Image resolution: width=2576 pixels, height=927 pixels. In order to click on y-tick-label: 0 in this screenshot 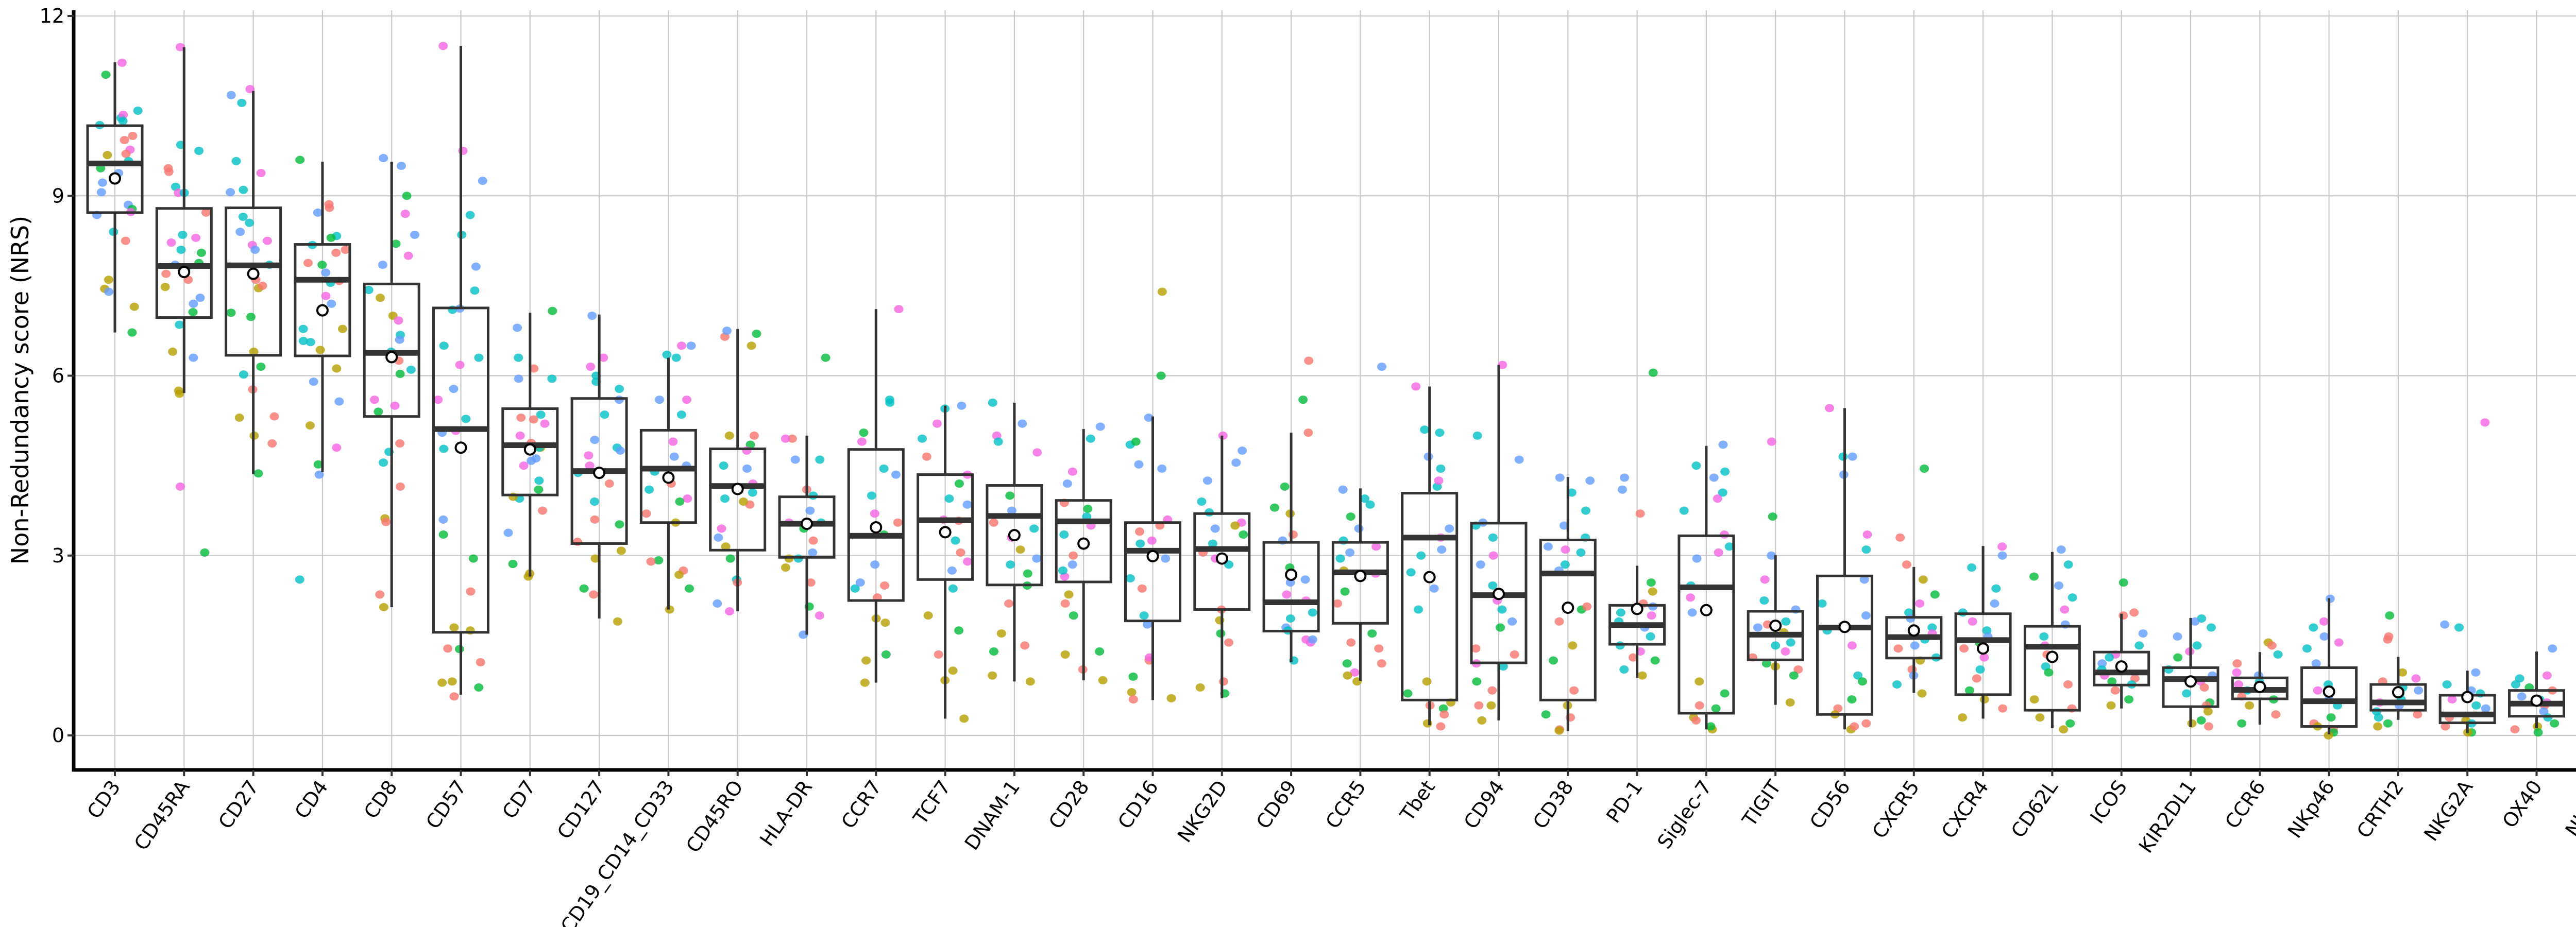, I will do `click(58, 735)`.